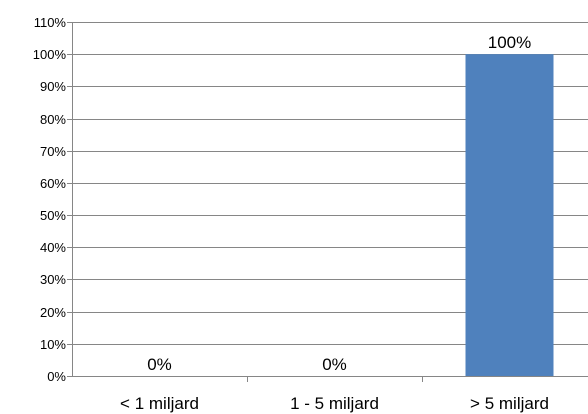 This screenshot has width=588, height=414. What do you see at coordinates (53, 119) in the screenshot?
I see `y-tick-label: 80%` at bounding box center [53, 119].